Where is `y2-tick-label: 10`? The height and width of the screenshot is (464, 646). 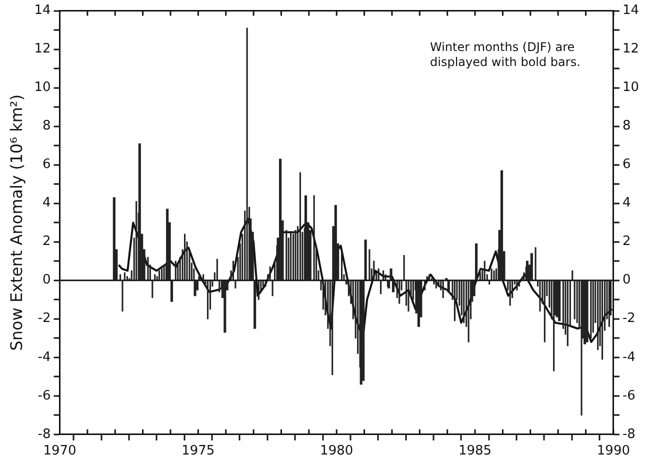
y2-tick-label: 10 is located at coordinates (631, 88).